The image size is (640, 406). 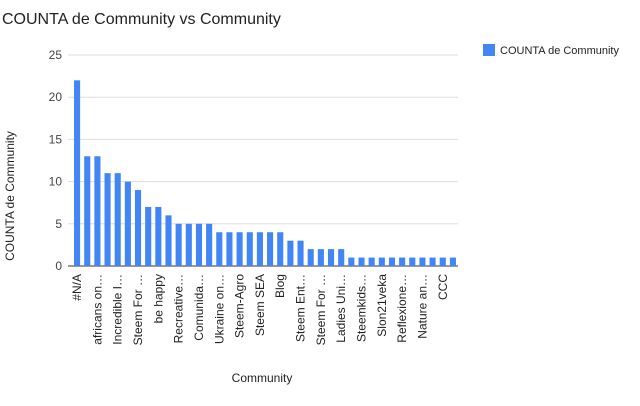 I want to click on x-axis-label: Community, so click(x=262, y=378).